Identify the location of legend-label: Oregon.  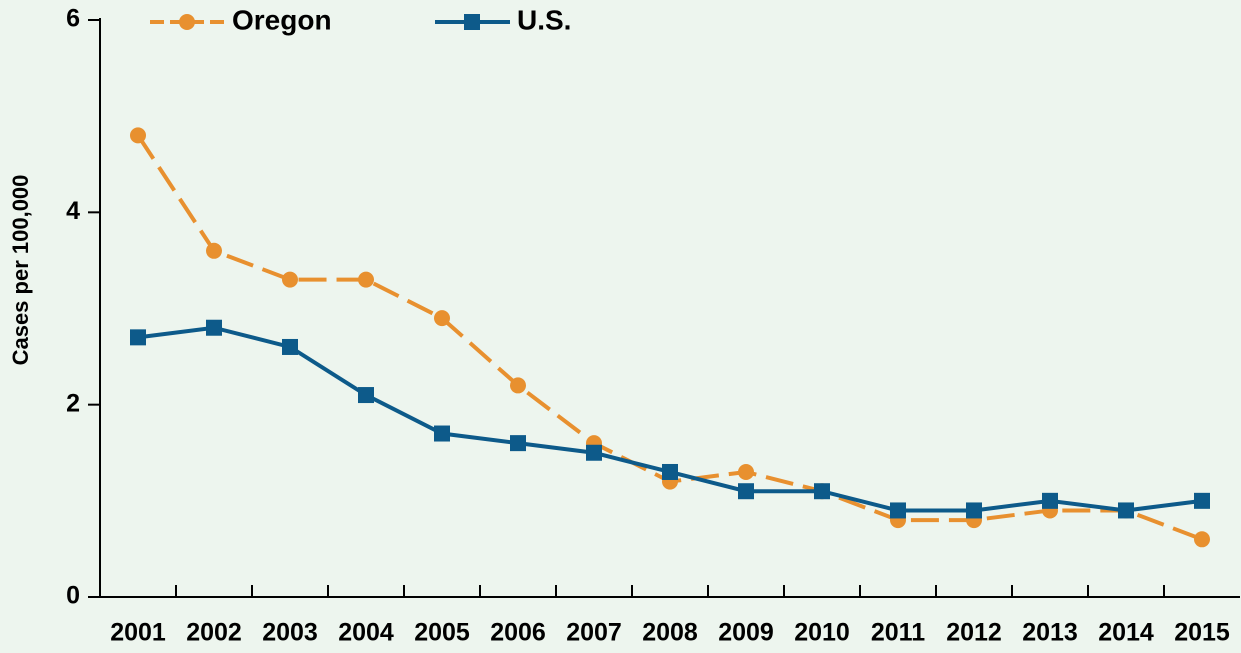
(282, 19).